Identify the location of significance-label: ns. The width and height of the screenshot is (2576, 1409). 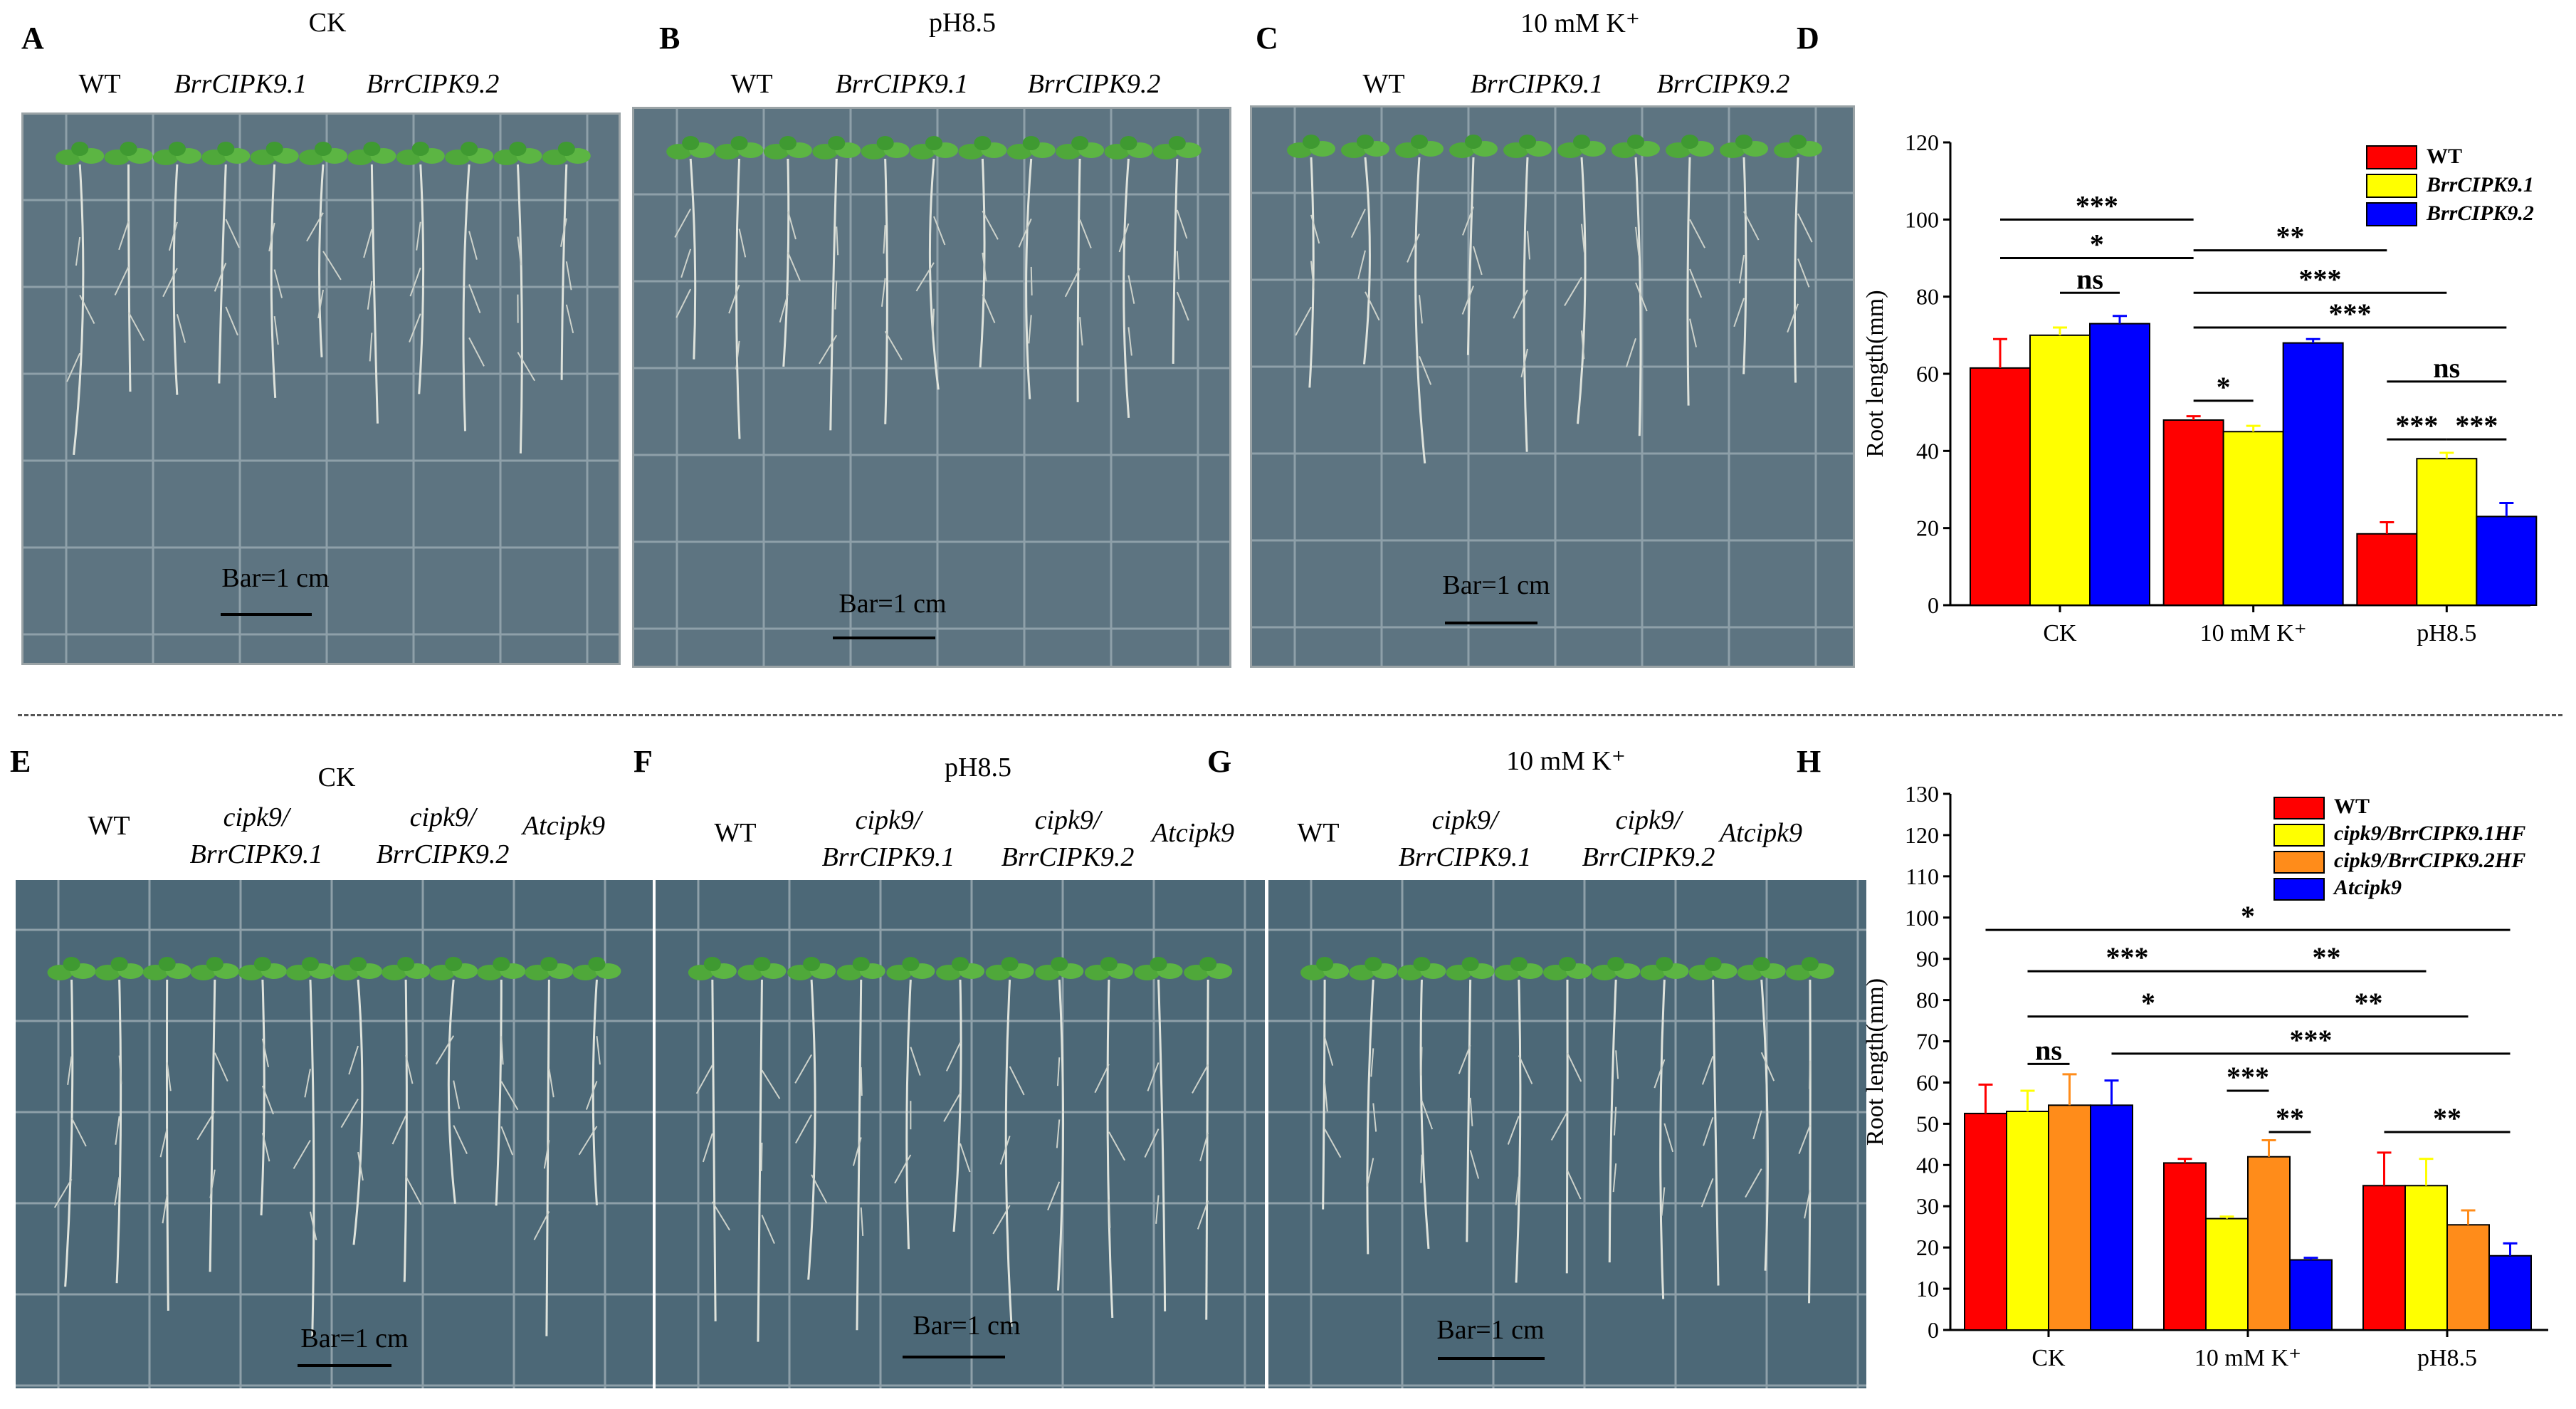
(2048, 1050).